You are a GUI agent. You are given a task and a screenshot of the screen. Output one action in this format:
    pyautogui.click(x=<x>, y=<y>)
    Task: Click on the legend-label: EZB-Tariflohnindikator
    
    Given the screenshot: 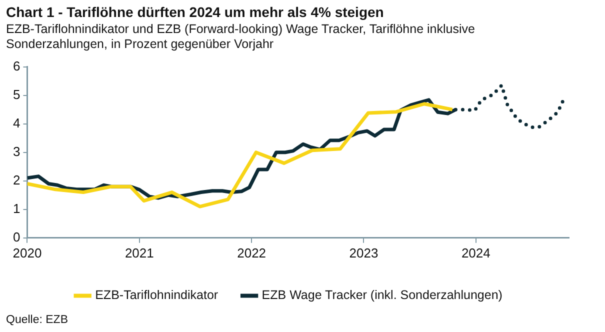 What is the action you would take?
    pyautogui.click(x=156, y=295)
    